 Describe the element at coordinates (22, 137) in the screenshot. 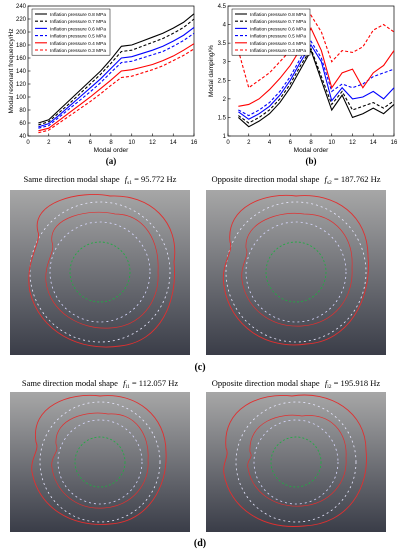

I see `y-tick-label: 40` at that location.